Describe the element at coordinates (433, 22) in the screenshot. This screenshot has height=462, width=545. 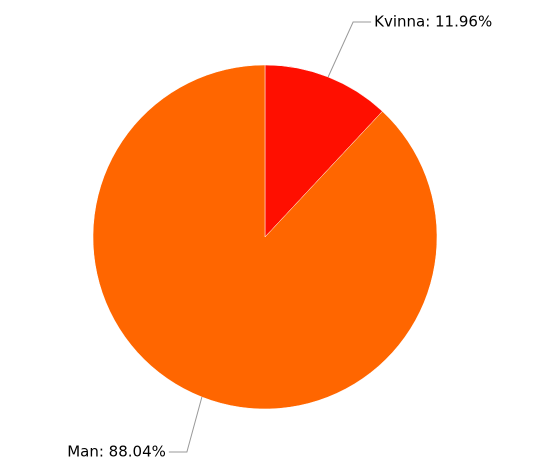
I see `slice-label: Kvinna: 11.96%` at that location.